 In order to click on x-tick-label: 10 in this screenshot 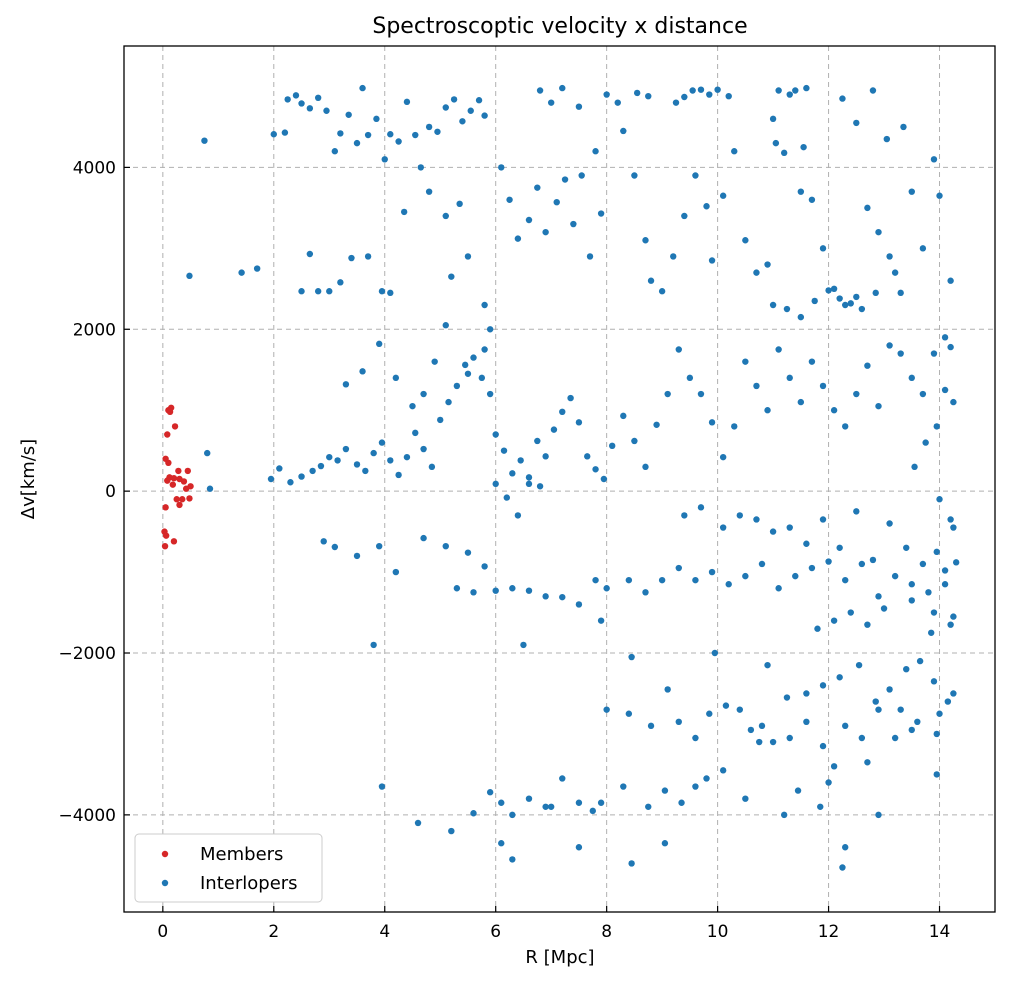, I will do `click(718, 932)`.